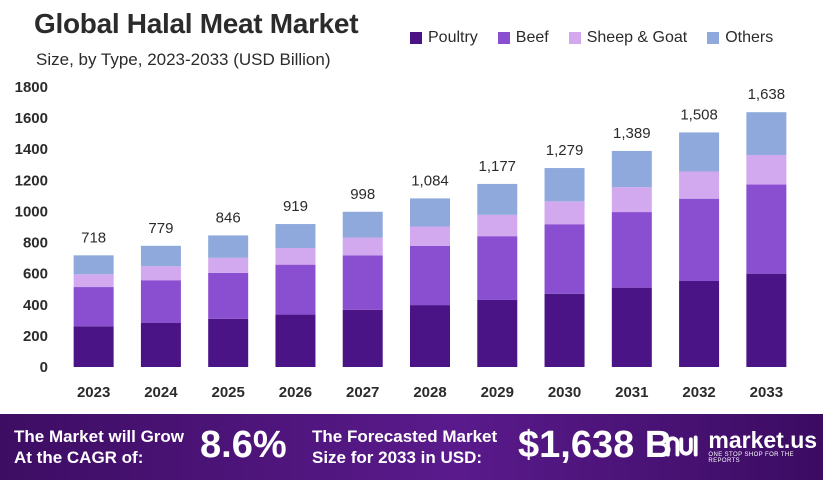 This screenshot has width=823, height=480. Describe the element at coordinates (35, 336) in the screenshot. I see `y-tick-label: 200` at that location.